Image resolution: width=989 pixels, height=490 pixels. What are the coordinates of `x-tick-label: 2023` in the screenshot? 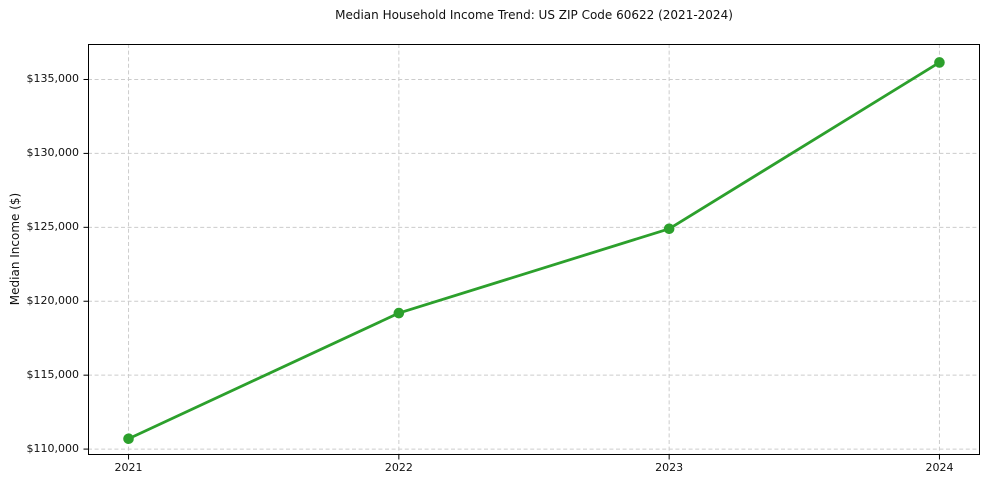 It's located at (669, 467).